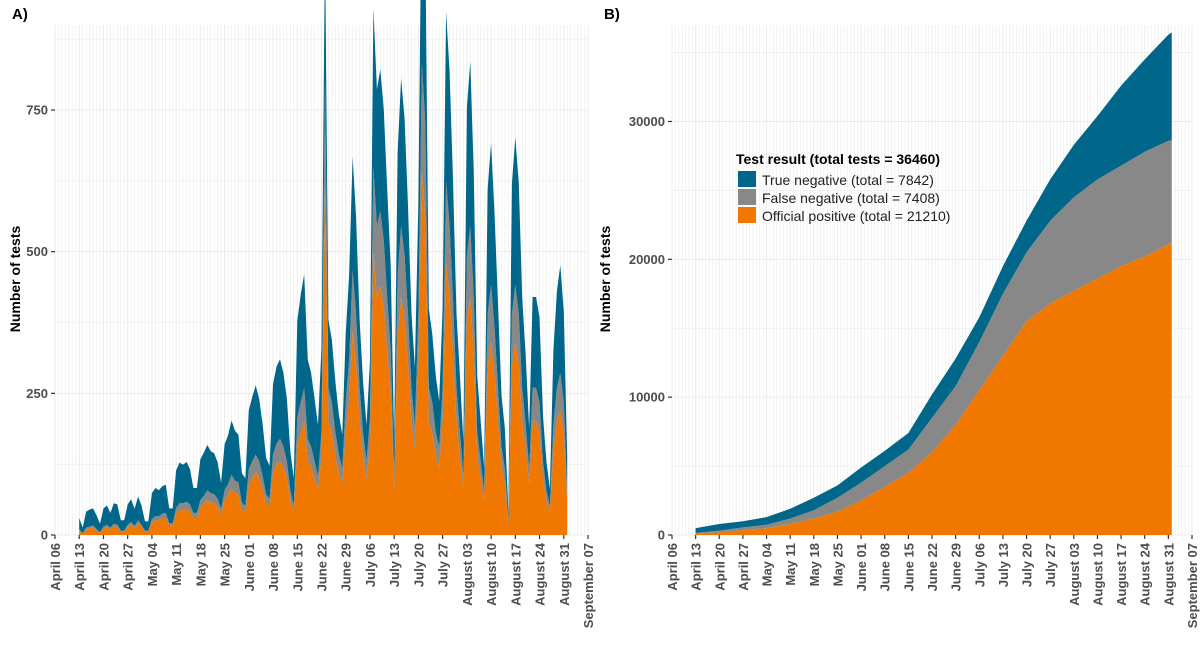 The height and width of the screenshot is (662, 1200). I want to click on panel-a-letter: A), so click(20, 14).